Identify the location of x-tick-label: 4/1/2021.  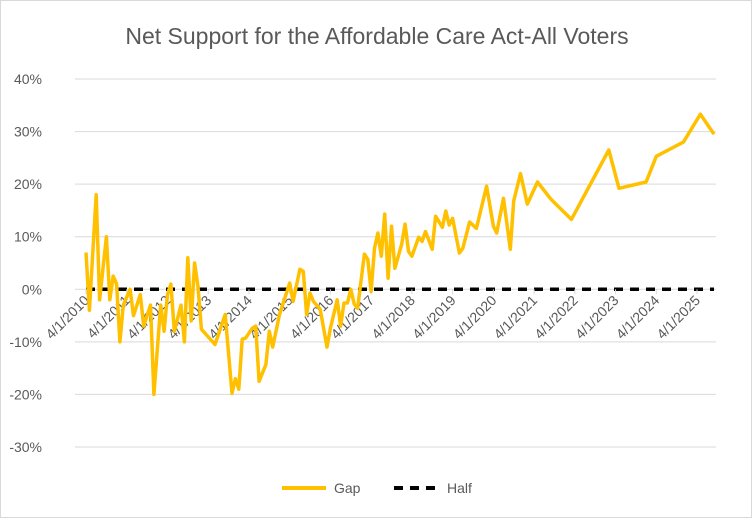
(515, 317).